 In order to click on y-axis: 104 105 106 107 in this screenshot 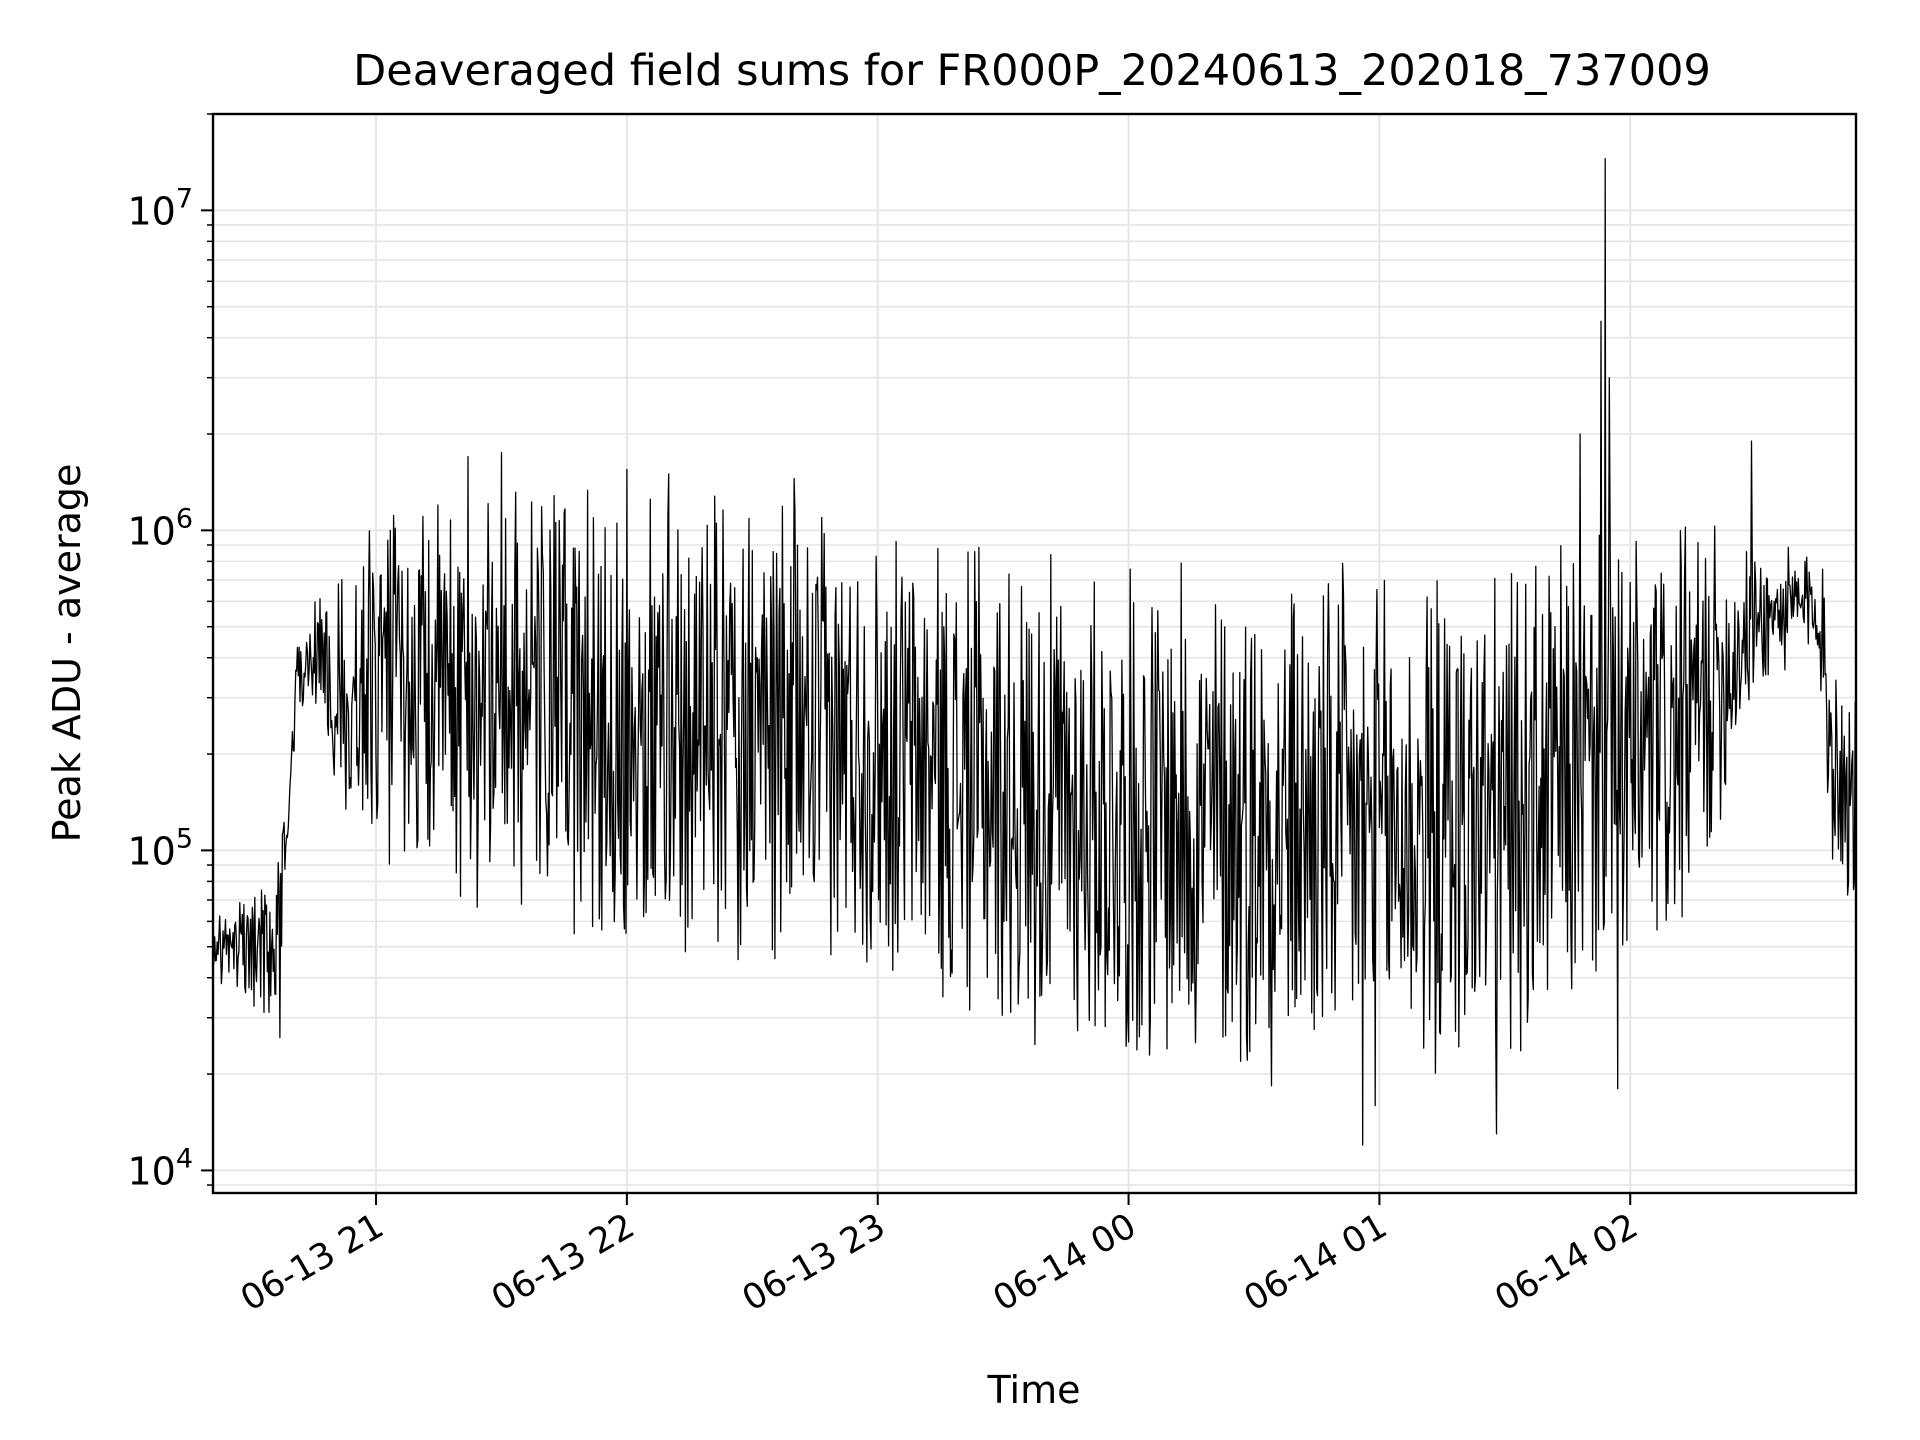, I will do `click(170, 653)`.